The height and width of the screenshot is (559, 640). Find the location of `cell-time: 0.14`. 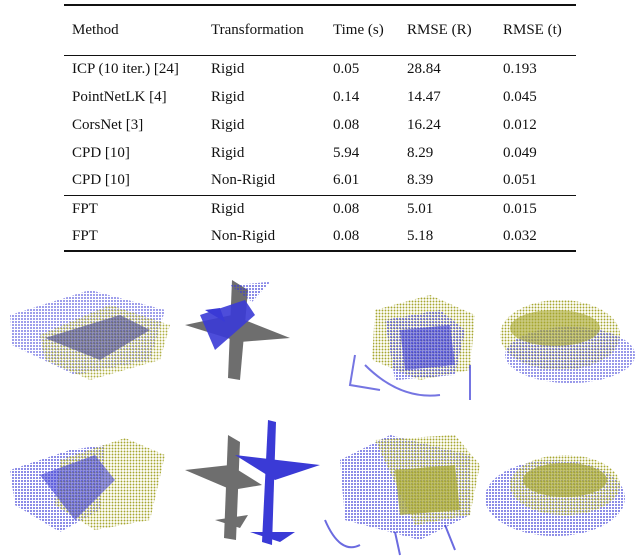

cell-time: 0.14 is located at coordinates (346, 96).